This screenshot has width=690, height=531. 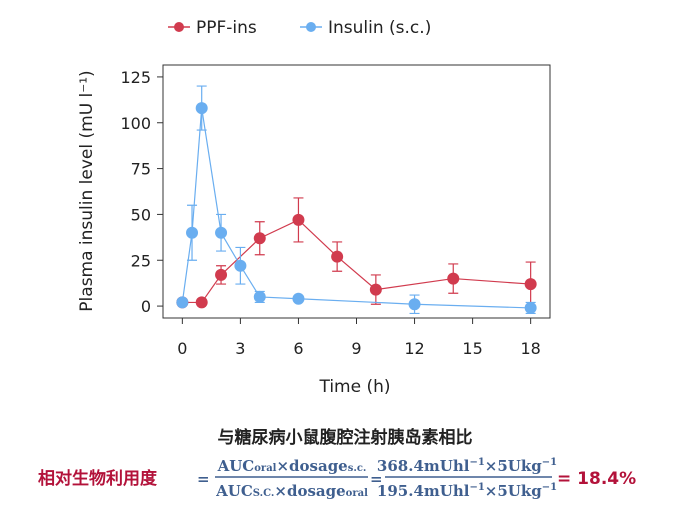 I want to click on numerator: AUCoral×dosages.c., so click(x=292, y=466).